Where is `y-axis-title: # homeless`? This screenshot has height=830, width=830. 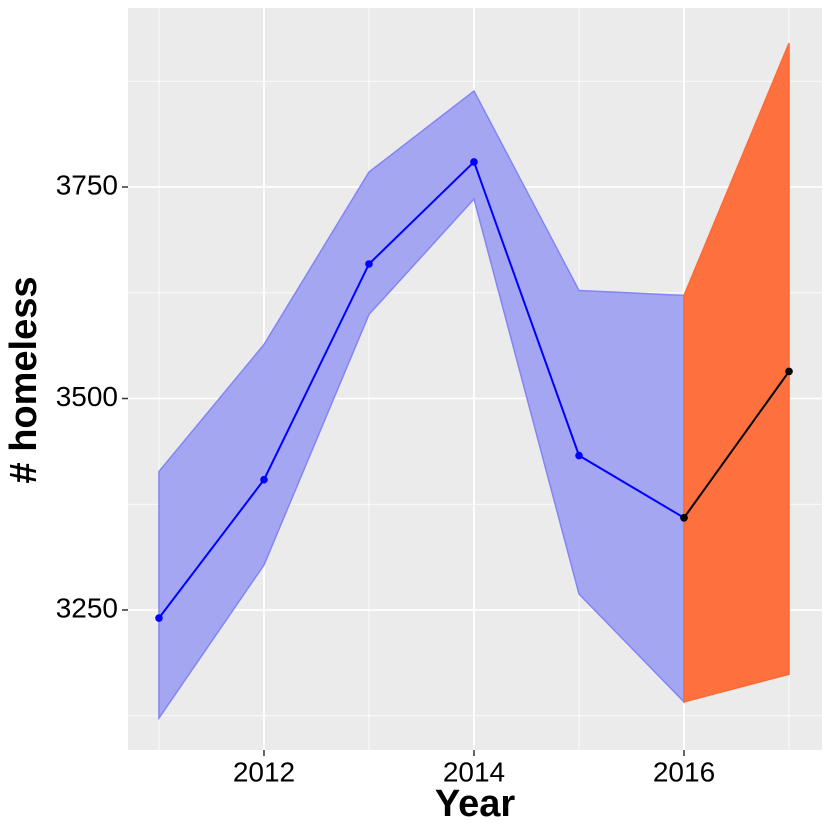
y-axis-title: # homeless is located at coordinates (24, 380).